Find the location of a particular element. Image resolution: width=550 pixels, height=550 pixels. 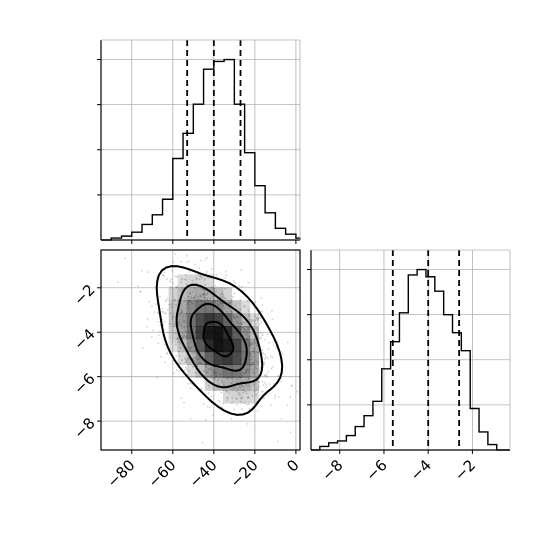

histogram-step-line is located at coordinates (410, 359).